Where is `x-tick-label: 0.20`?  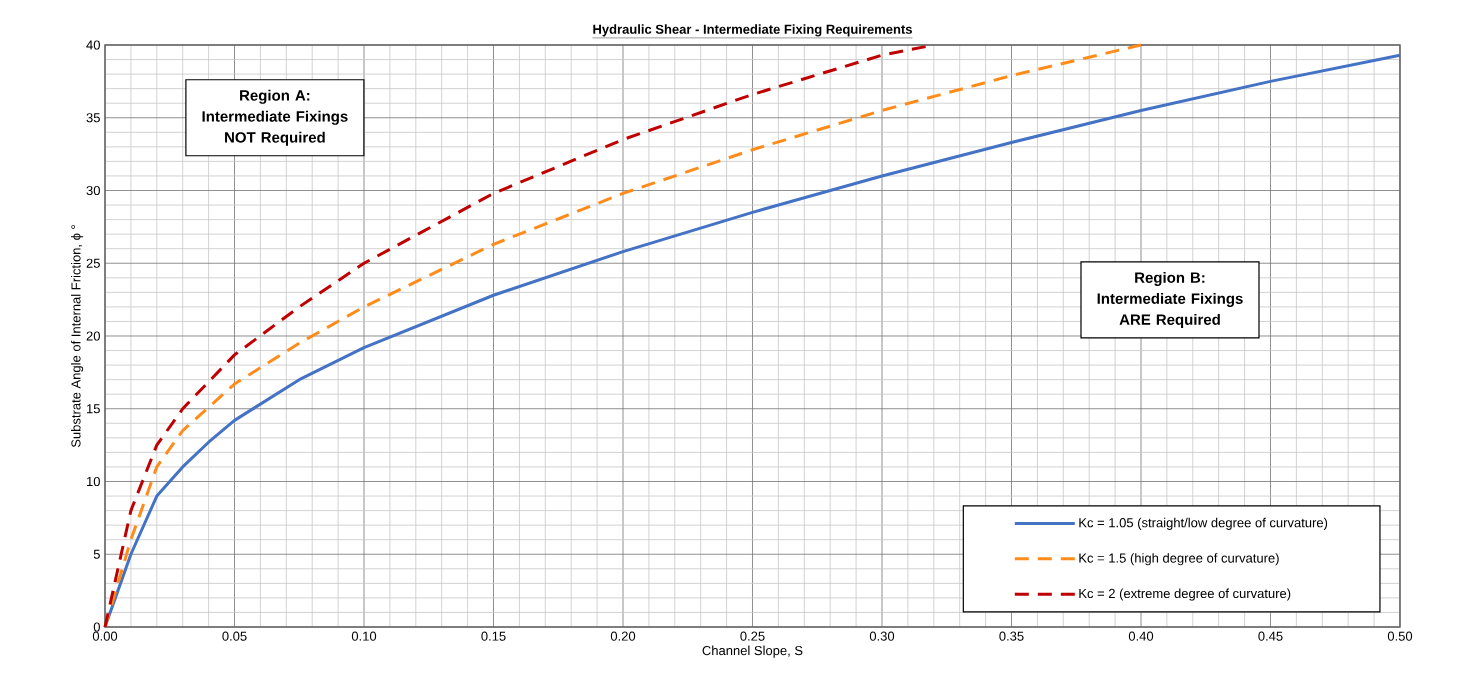 x-tick-label: 0.20 is located at coordinates (623, 636).